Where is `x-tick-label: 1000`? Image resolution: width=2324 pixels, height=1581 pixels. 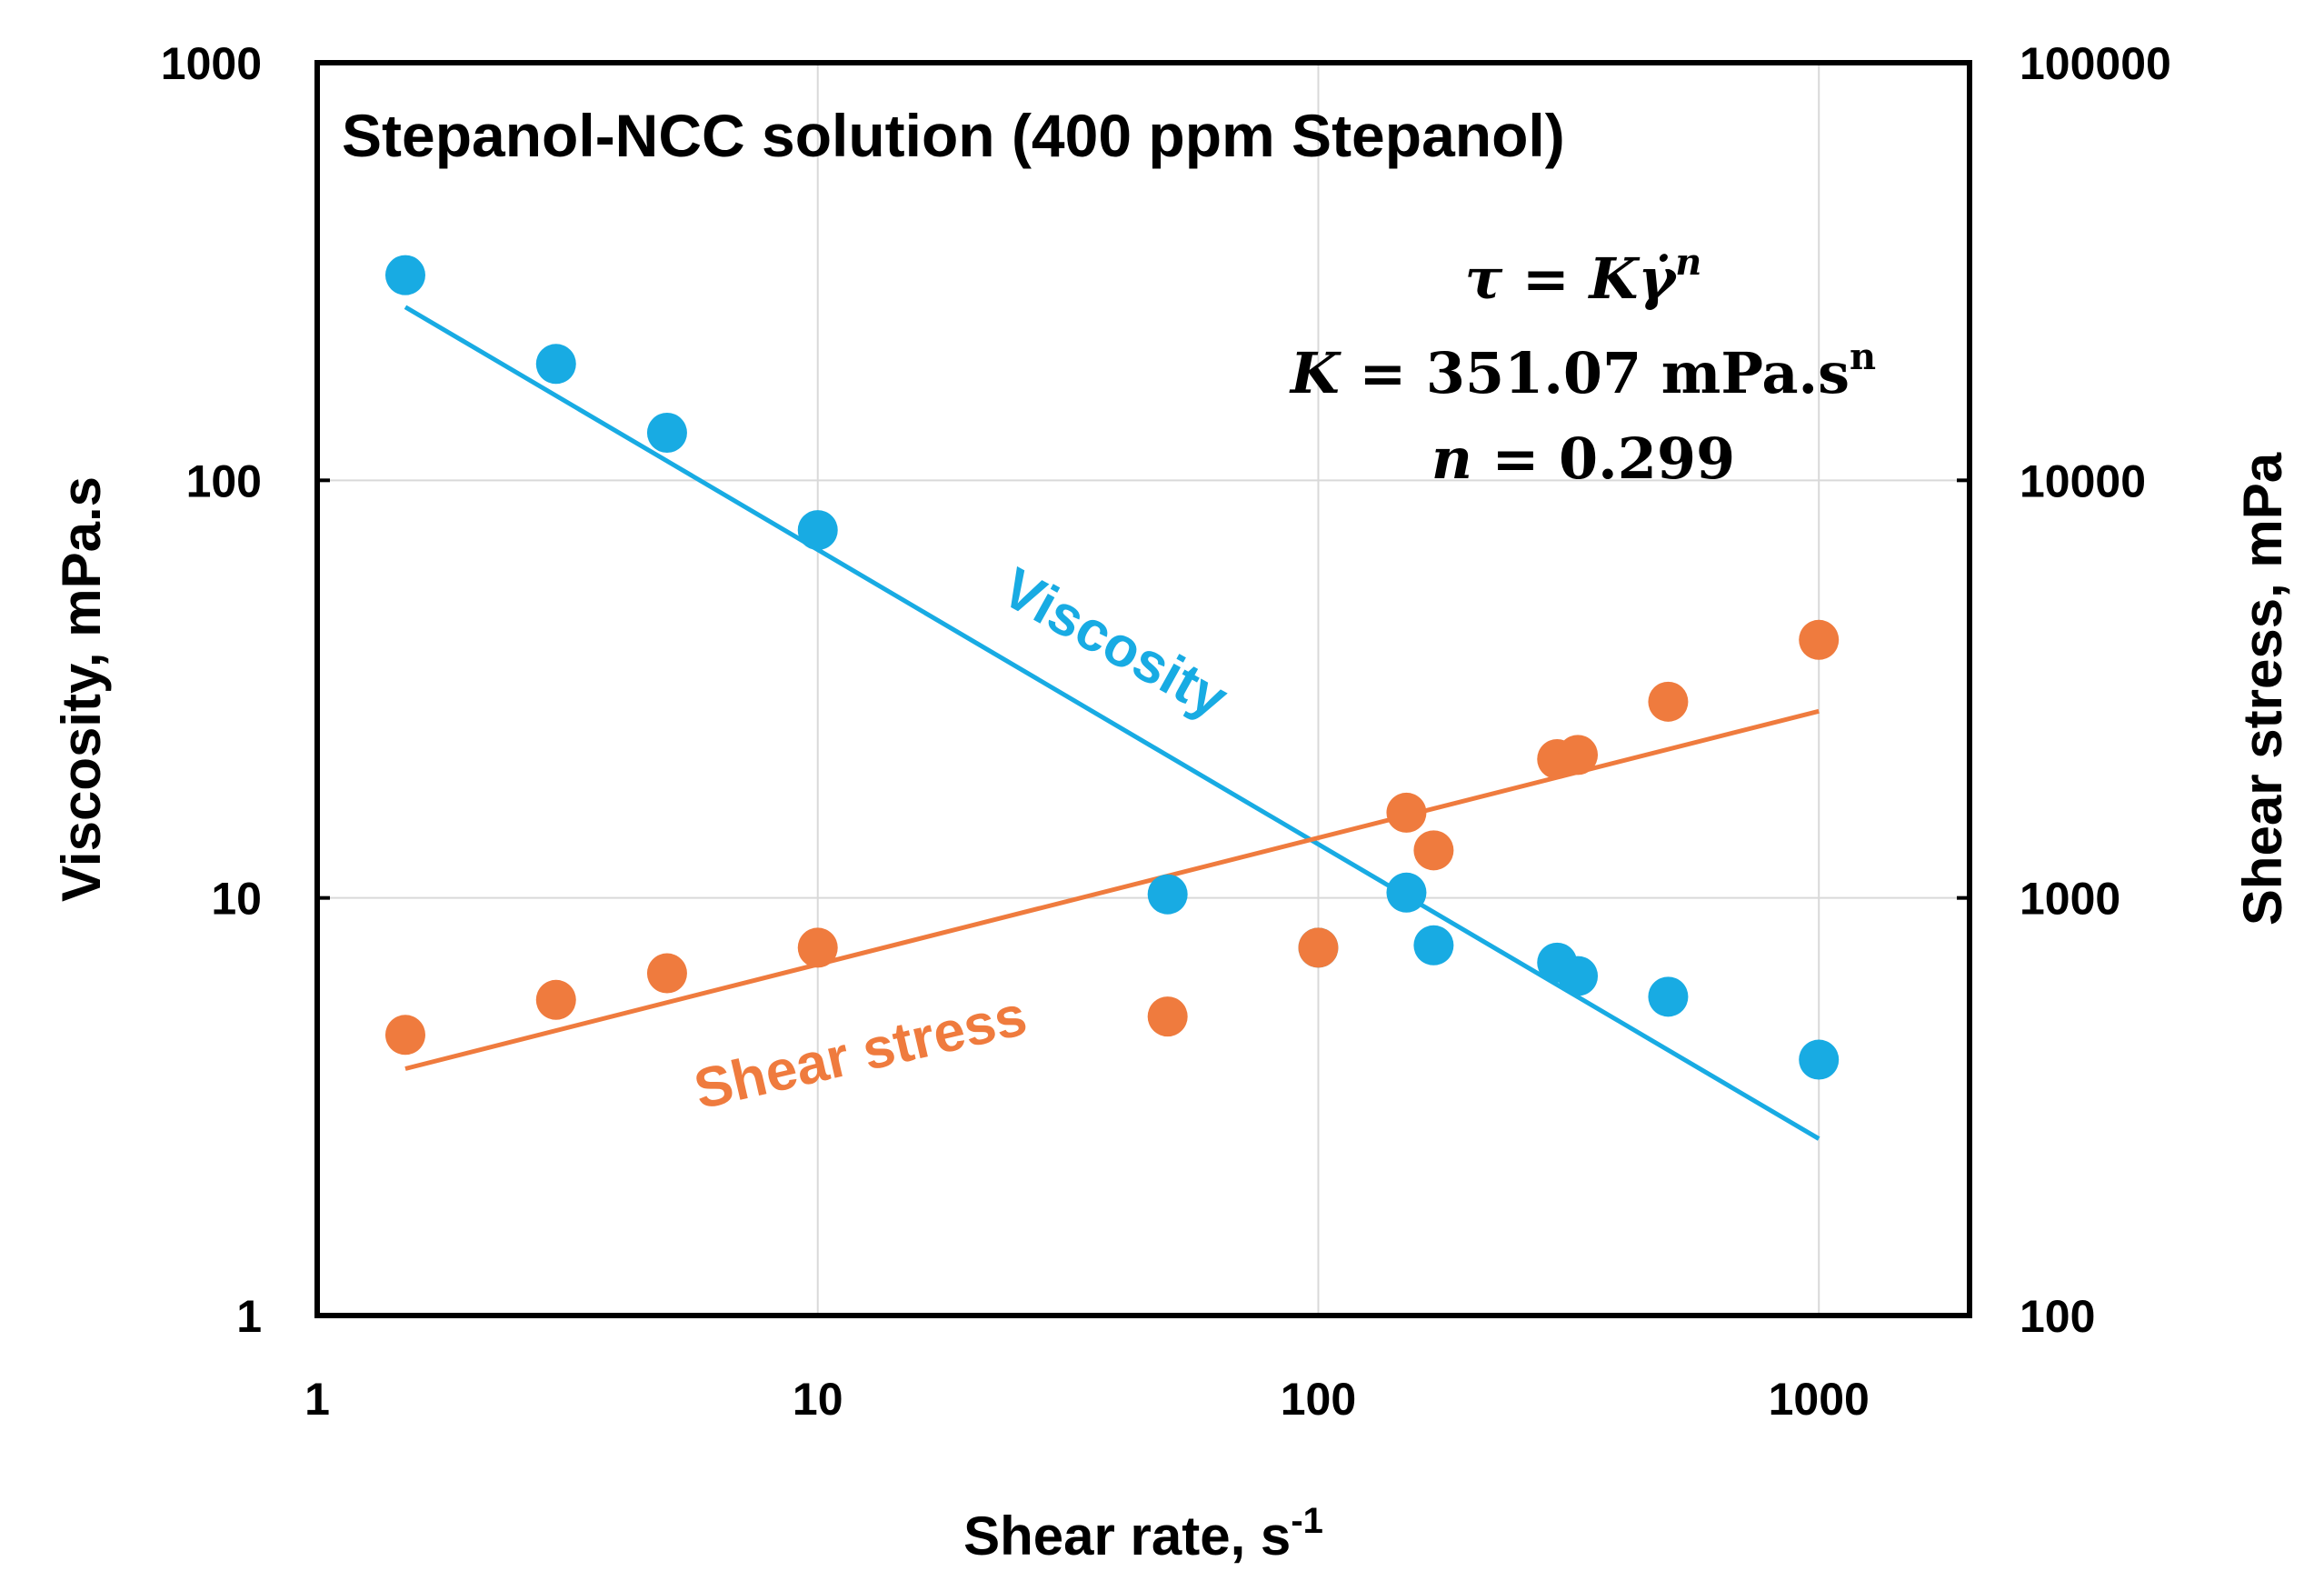 x-tick-label: 1000 is located at coordinates (1819, 1399).